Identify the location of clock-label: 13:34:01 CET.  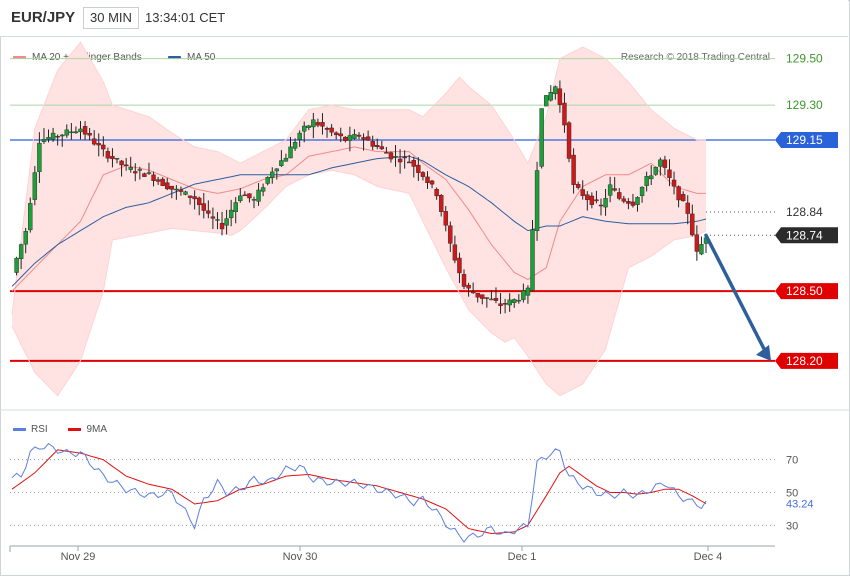
(185, 17).